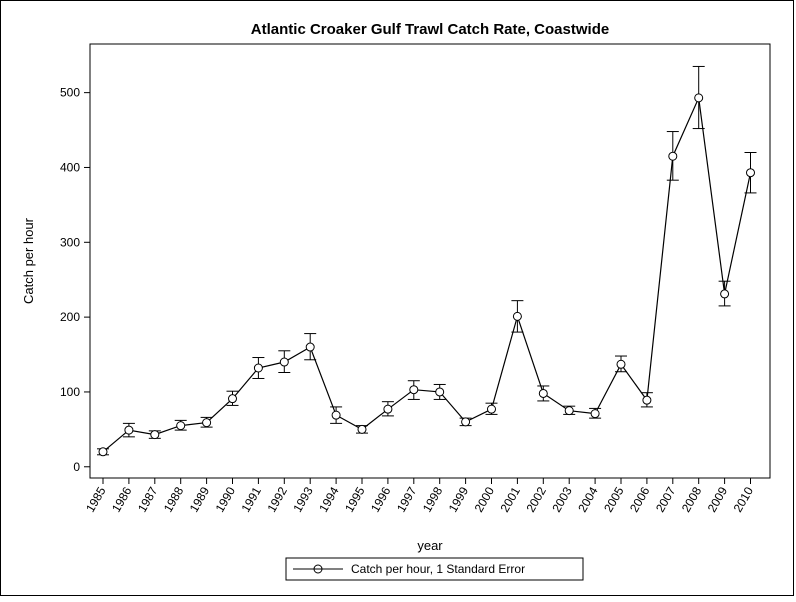  Describe the element at coordinates (318, 569) in the screenshot. I see `legend-marker-icon` at that location.